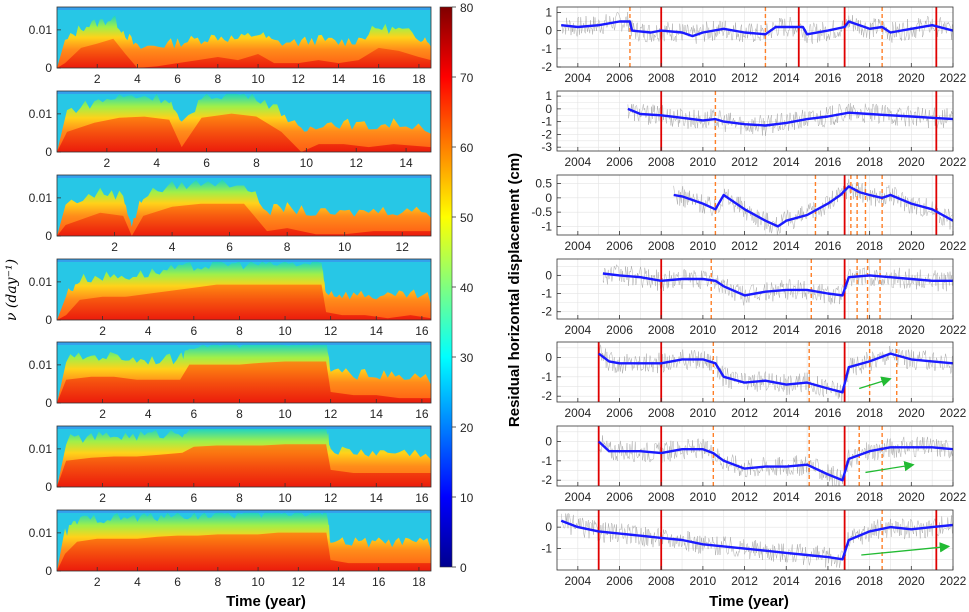  Describe the element at coordinates (244, 41) in the screenshot. I see `spectrum-energy` at that location.